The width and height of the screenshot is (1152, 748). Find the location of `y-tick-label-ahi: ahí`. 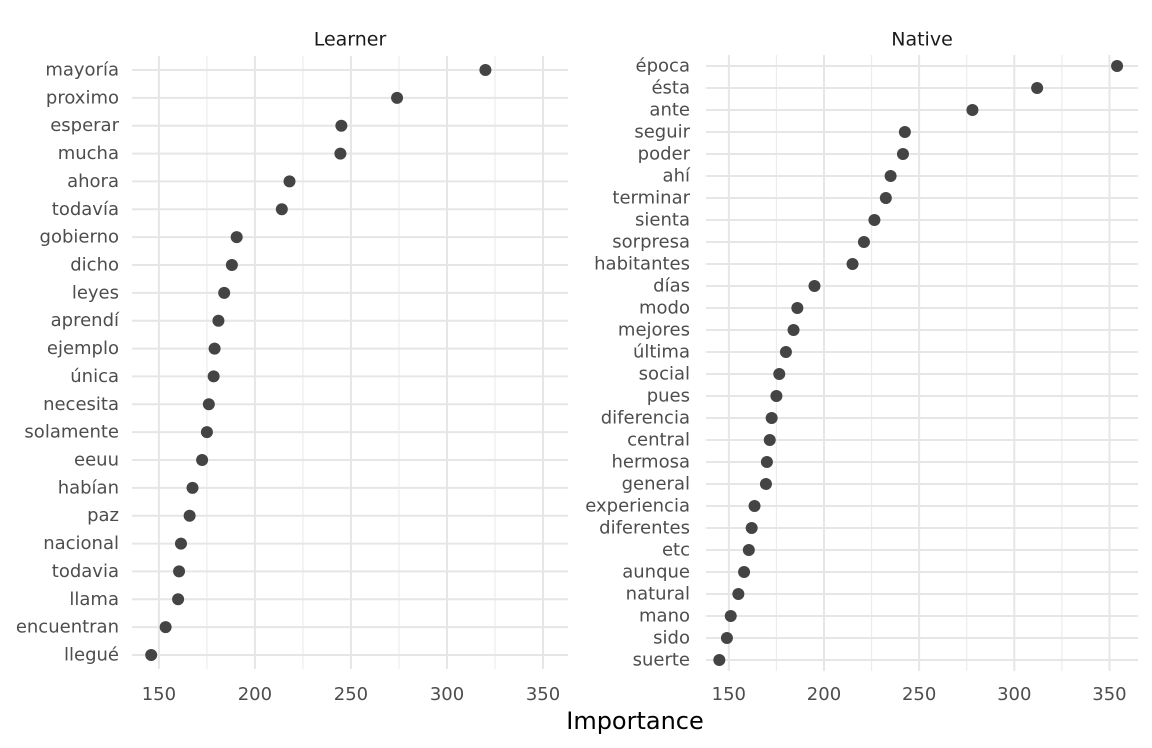

y-tick-label-ahi: ahí is located at coordinates (677, 176).